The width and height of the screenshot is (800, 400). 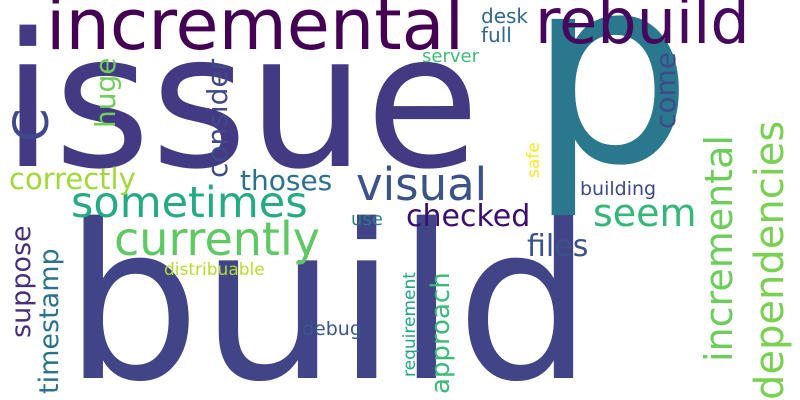 I want to click on word-desk: desk, so click(x=505, y=16).